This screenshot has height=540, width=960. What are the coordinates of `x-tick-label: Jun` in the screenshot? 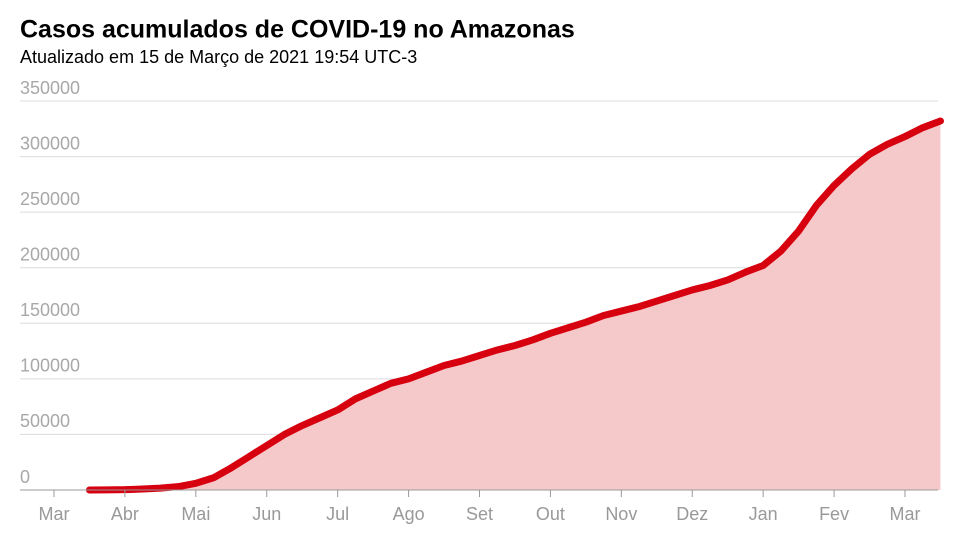 It's located at (266, 514).